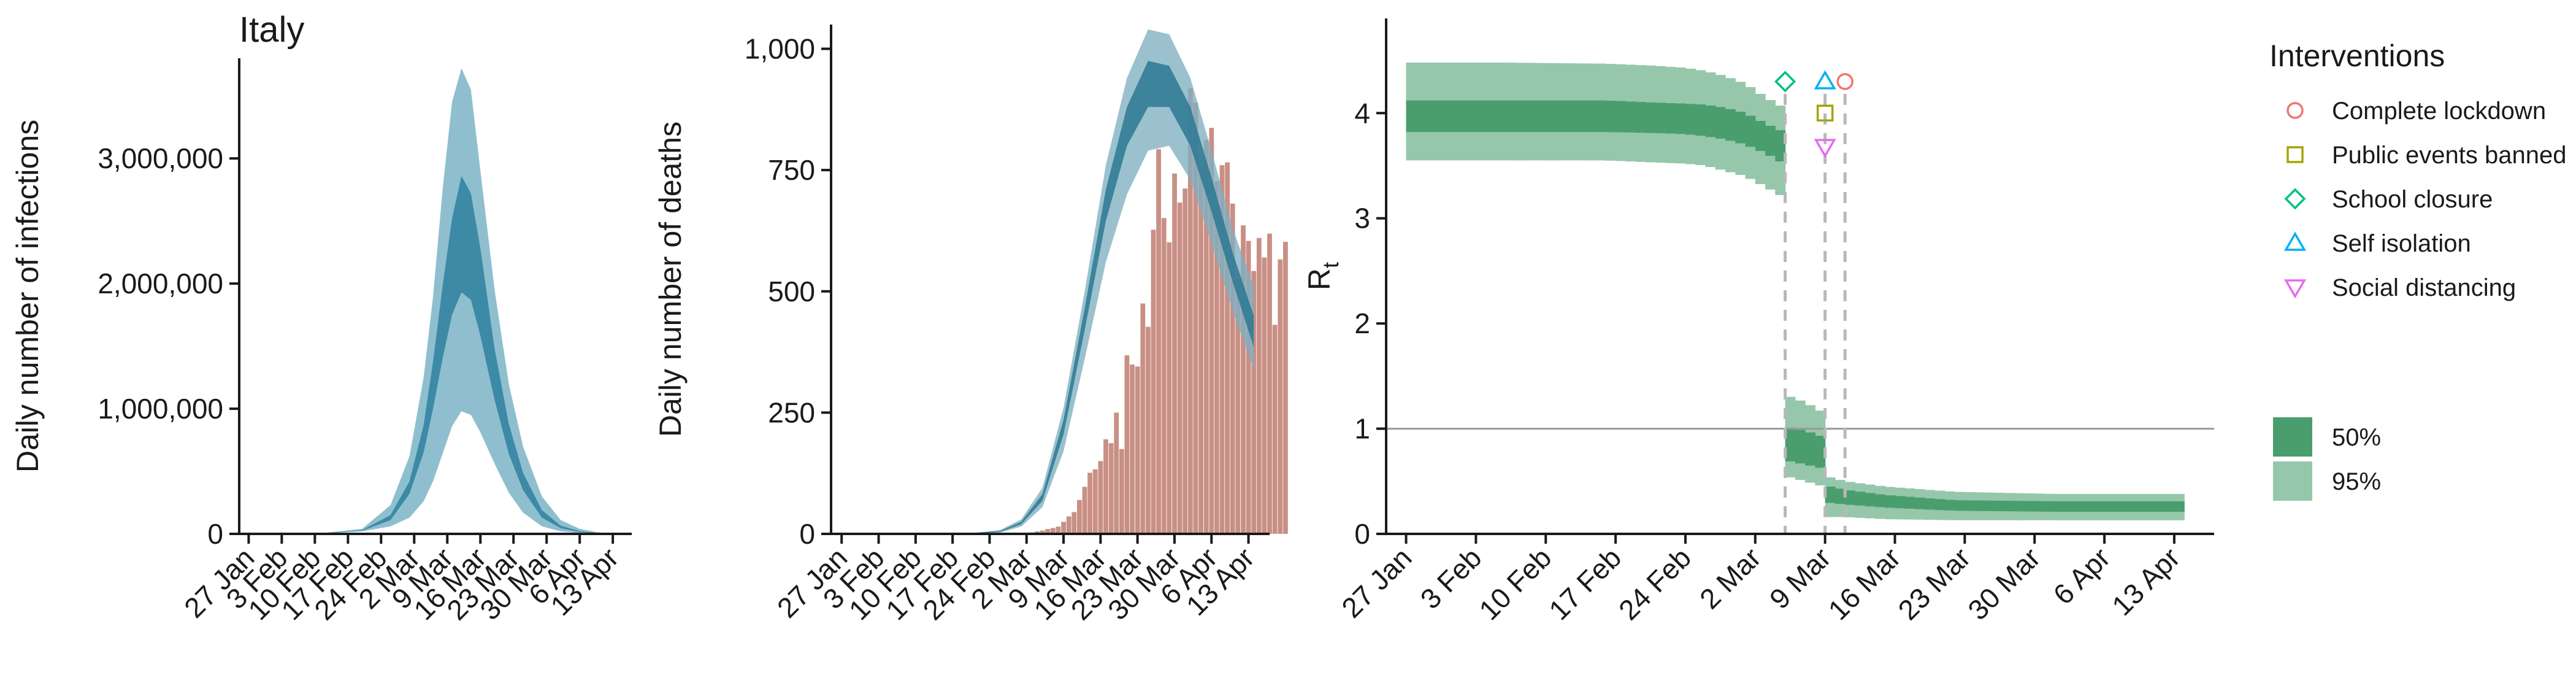  What do you see at coordinates (160, 283) in the screenshot?
I see `y-tick-label: 2,000,000` at bounding box center [160, 283].